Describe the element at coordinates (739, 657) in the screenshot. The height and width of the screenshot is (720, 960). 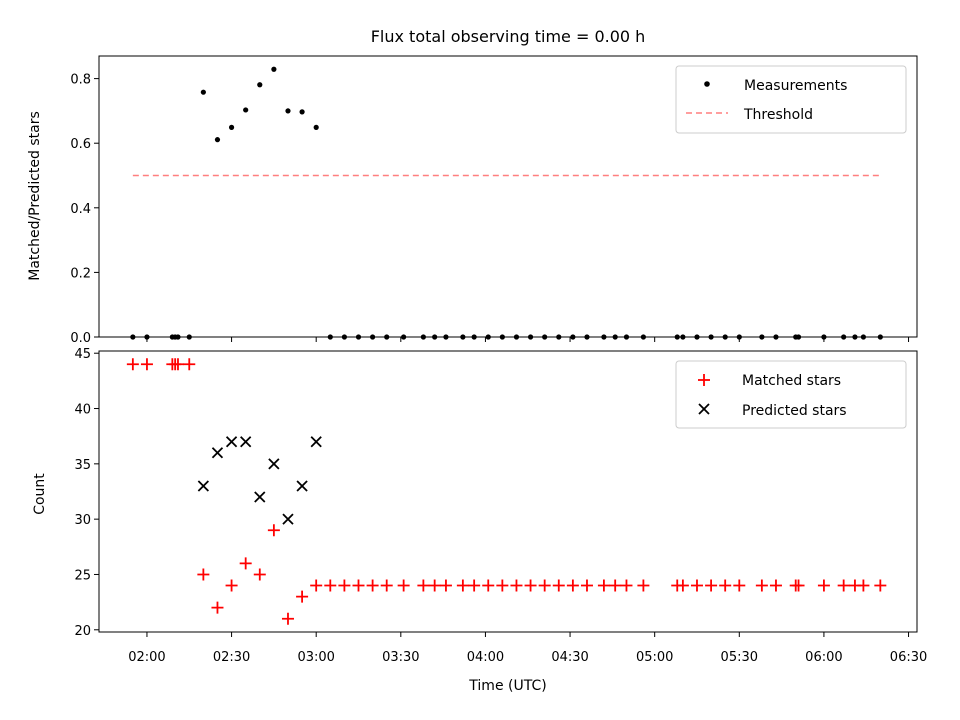
I see `bottom-x-tick-label: 05:30` at that location.